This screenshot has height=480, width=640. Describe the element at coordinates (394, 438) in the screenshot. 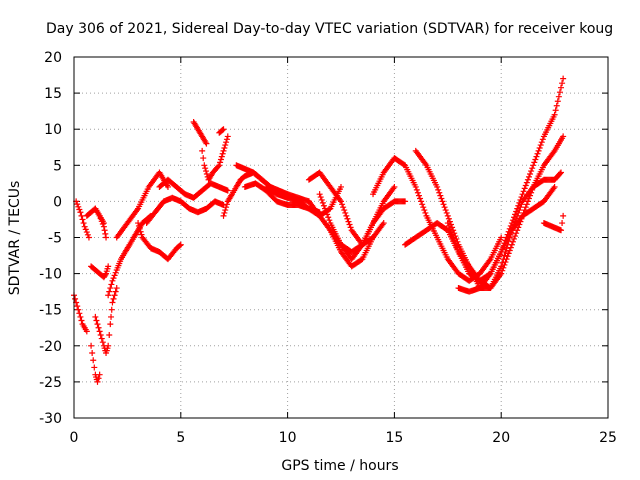

I see `x-tick-label: 15` at that location.